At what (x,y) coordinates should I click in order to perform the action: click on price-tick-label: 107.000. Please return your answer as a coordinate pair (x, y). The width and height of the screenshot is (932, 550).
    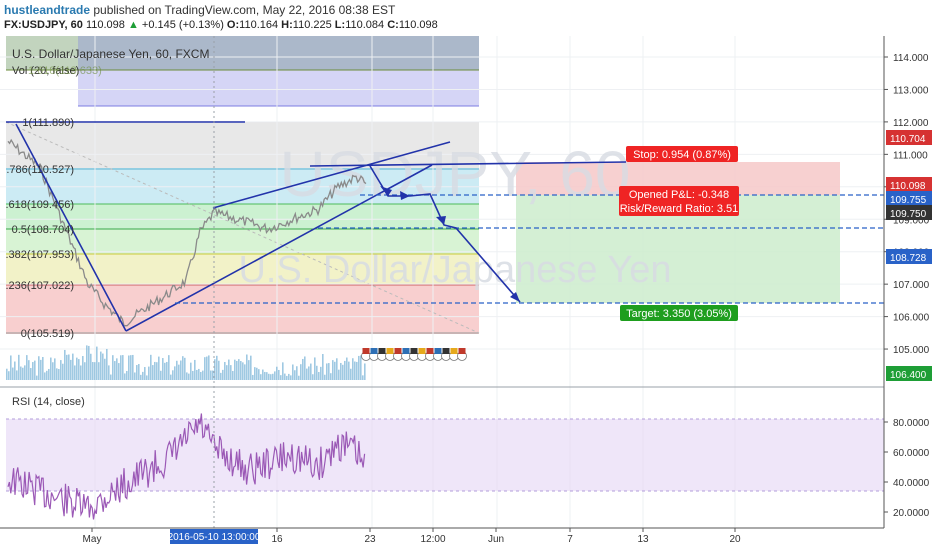
    Looking at the image, I should click on (911, 285).